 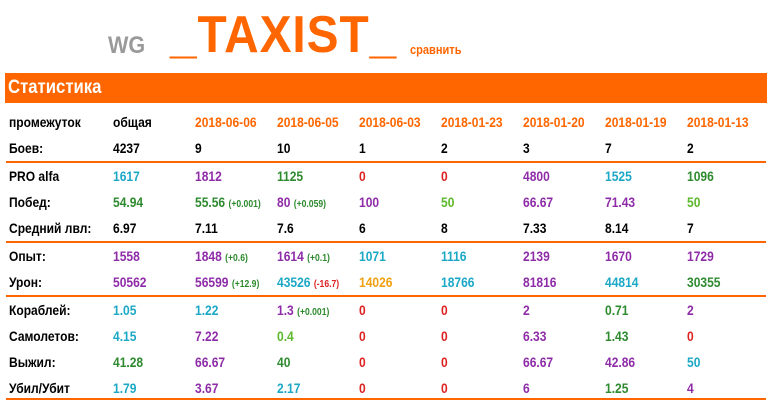 I want to click on cell-value: 4800, so click(x=536, y=176).